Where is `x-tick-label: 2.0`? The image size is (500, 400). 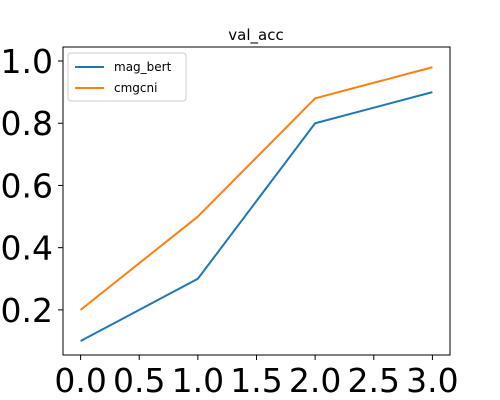 x-tick-label: 2.0 is located at coordinates (315, 380).